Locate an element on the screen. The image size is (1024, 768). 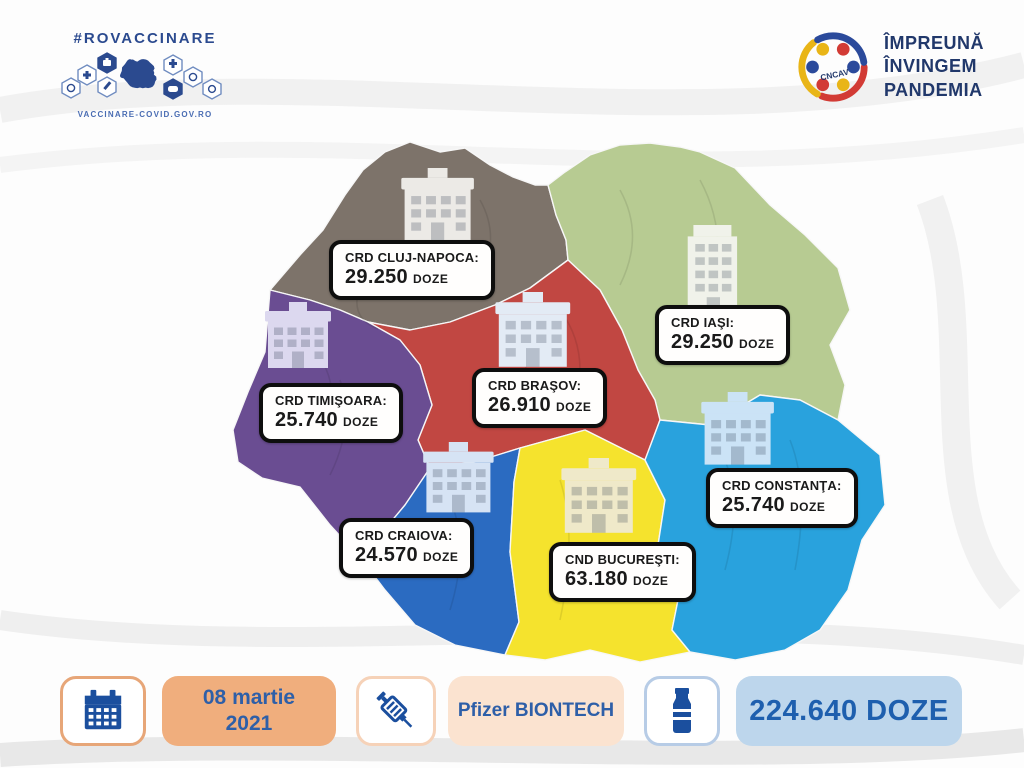
medical-glyphs is located at coordinates (141, 76).